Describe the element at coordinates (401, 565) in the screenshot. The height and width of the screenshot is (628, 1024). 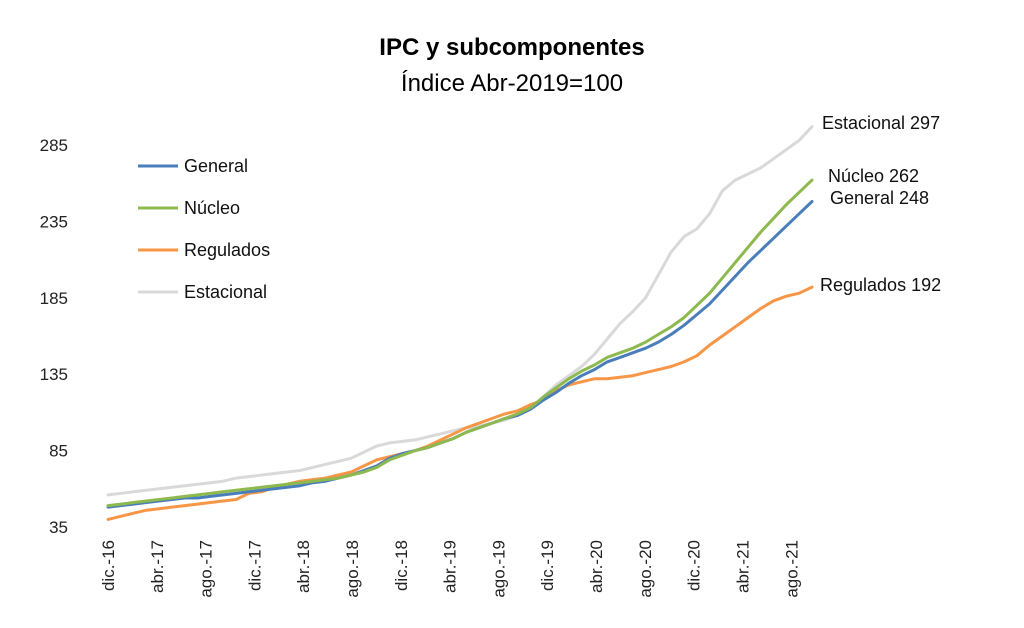
I see `x-tick-label: dic.-18` at that location.